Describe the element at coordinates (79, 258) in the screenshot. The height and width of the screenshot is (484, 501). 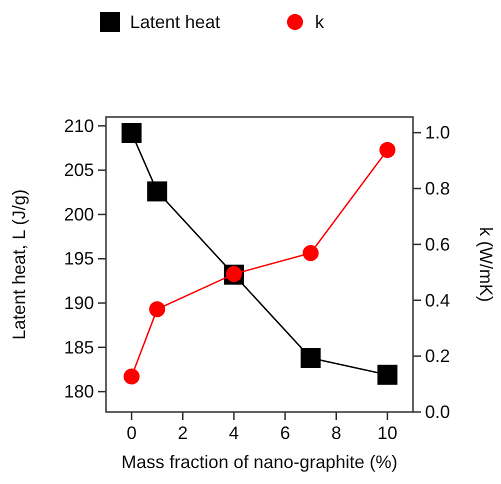
I see `y-tick-label: 195` at that location.